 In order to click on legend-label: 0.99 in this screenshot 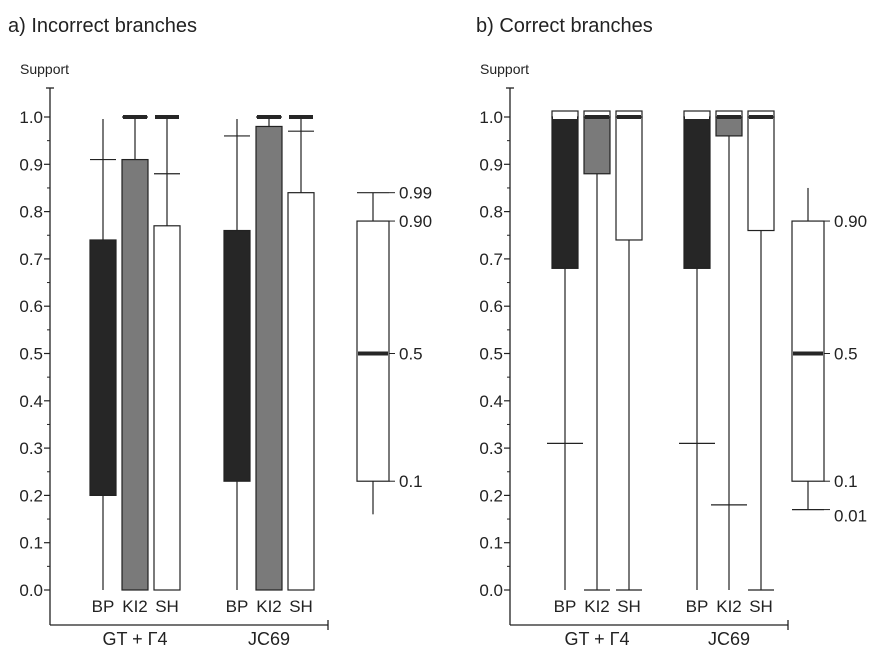, I will do `click(415, 193)`.